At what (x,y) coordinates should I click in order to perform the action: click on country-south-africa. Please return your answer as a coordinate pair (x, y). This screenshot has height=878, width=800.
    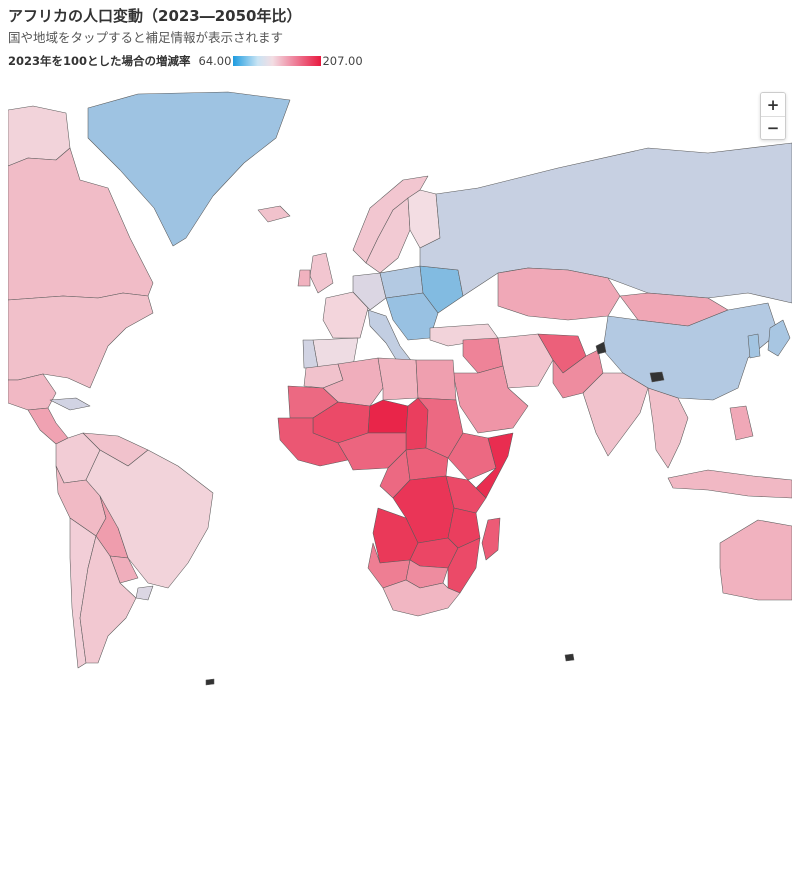
    Looking at the image, I should click on (421, 598).